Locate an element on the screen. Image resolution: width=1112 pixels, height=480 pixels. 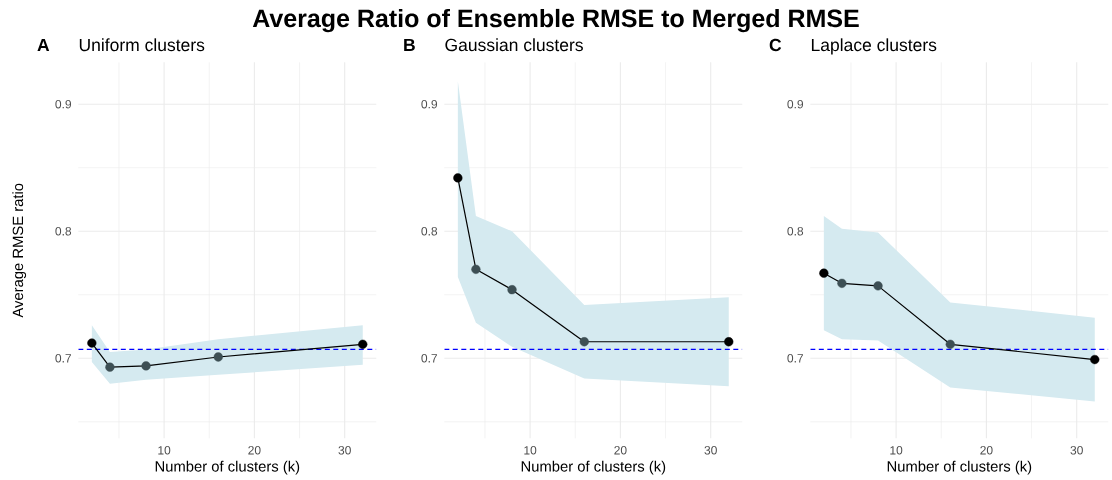
text: B is located at coordinates (409, 44).